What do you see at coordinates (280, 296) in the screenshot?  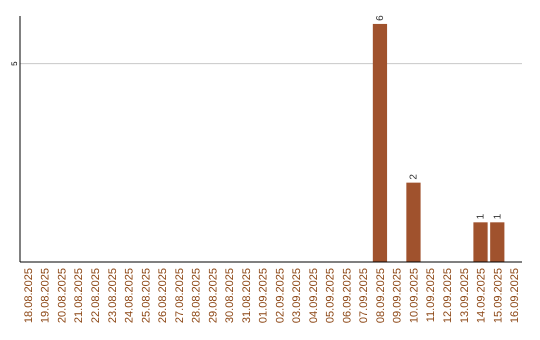 I see `x-tick-label: 02.09.2025` at bounding box center [280, 296].